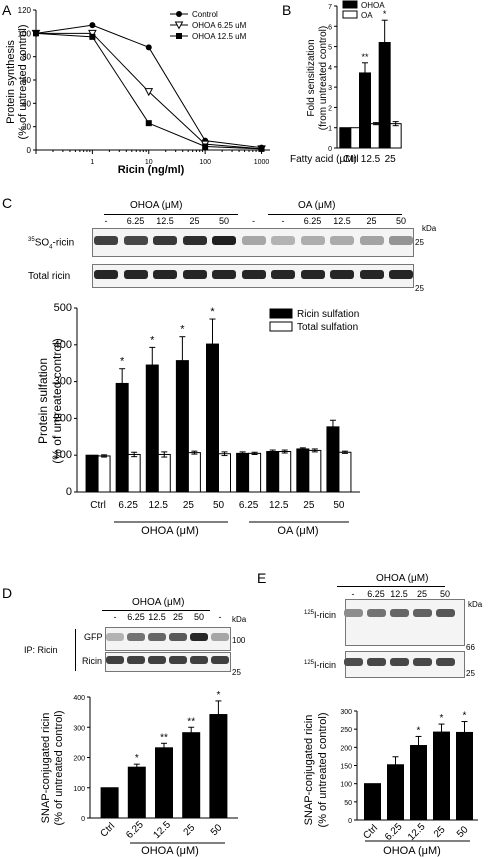 The image size is (500, 857). What do you see at coordinates (421, 594) in the screenshot?
I see `panel-e-lane-label: 25` at bounding box center [421, 594].